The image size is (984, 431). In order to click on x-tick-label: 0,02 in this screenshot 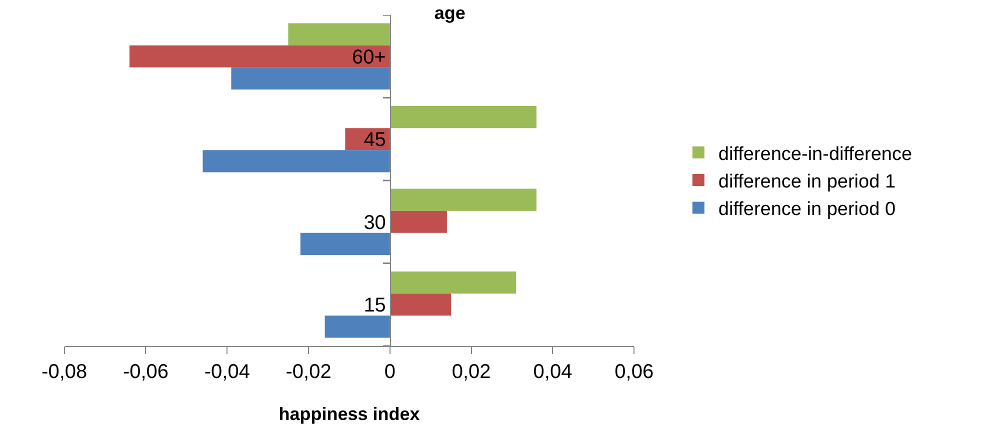, I will do `click(471, 372)`.